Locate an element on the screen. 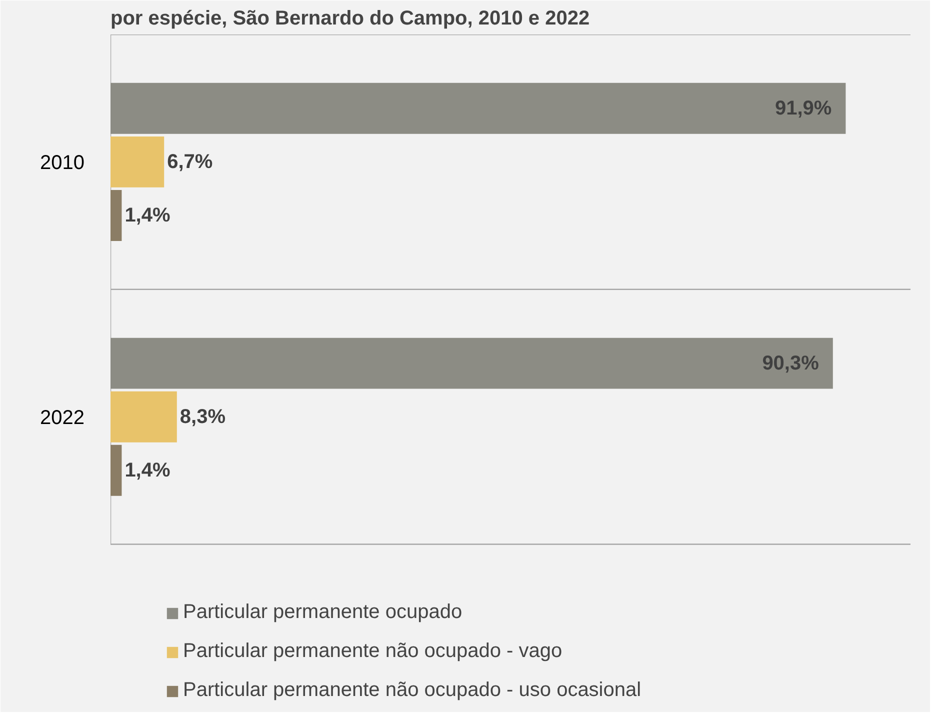 The width and height of the screenshot is (937, 723). y-tick-label: 2022 is located at coordinates (62, 417).